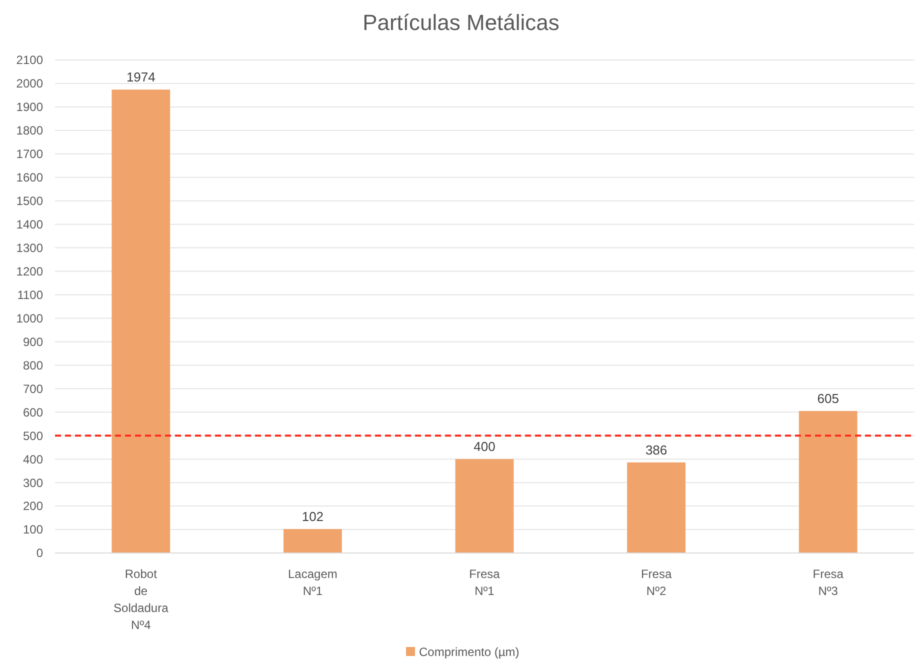  What do you see at coordinates (141, 599) in the screenshot?
I see `x-tick-label: Robot de Soldadura Nº4` at bounding box center [141, 599].